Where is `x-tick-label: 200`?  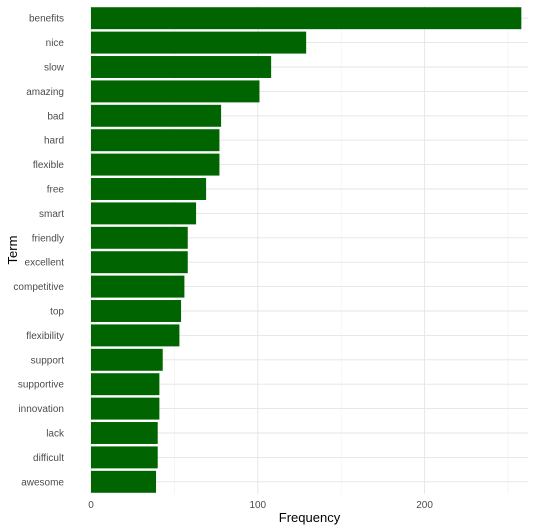
x-tick-label: 200 is located at coordinates (424, 505).